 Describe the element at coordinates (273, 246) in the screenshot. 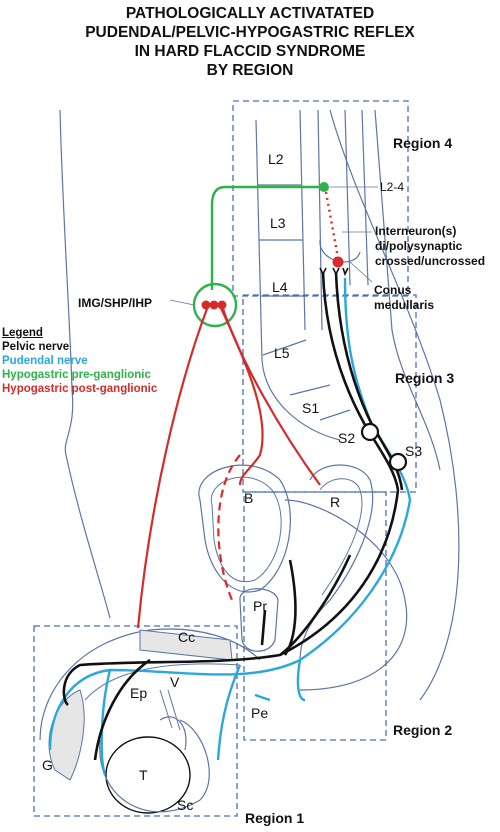

I see `leader-lines` at that location.